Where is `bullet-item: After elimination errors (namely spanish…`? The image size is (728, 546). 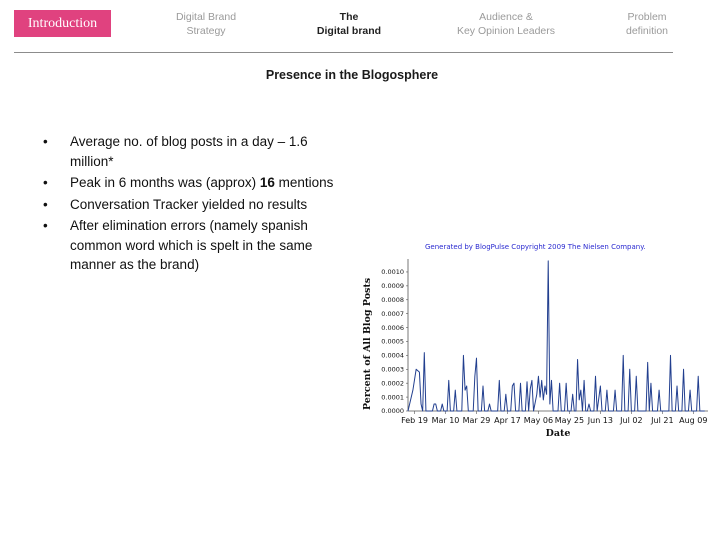 bullet-item: After elimination errors (namely spanish… is located at coordinates (192, 245).